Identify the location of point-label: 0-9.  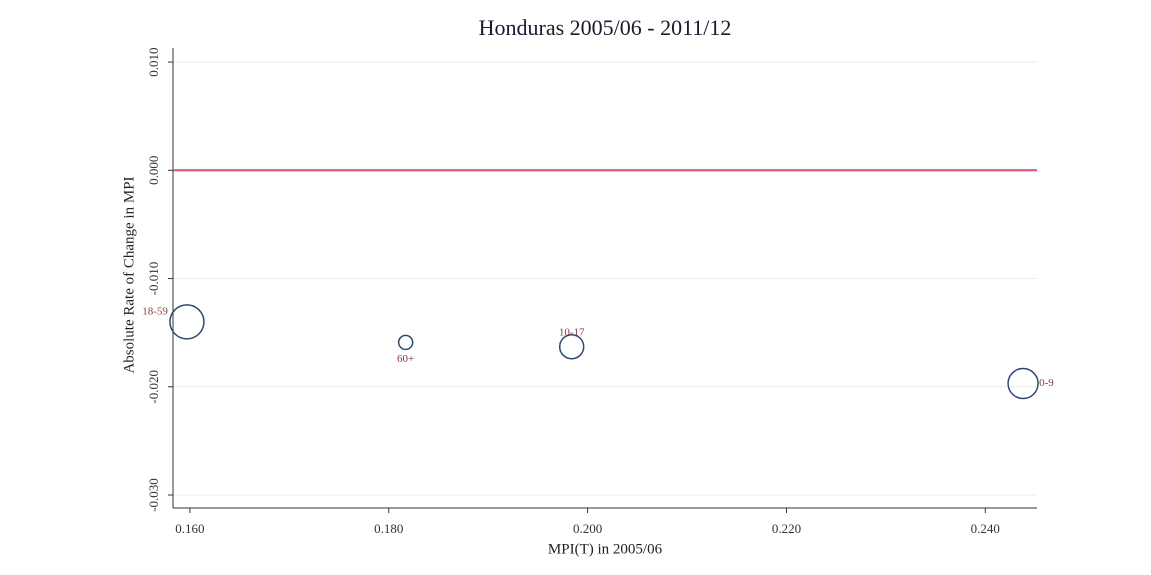
(1046, 383).